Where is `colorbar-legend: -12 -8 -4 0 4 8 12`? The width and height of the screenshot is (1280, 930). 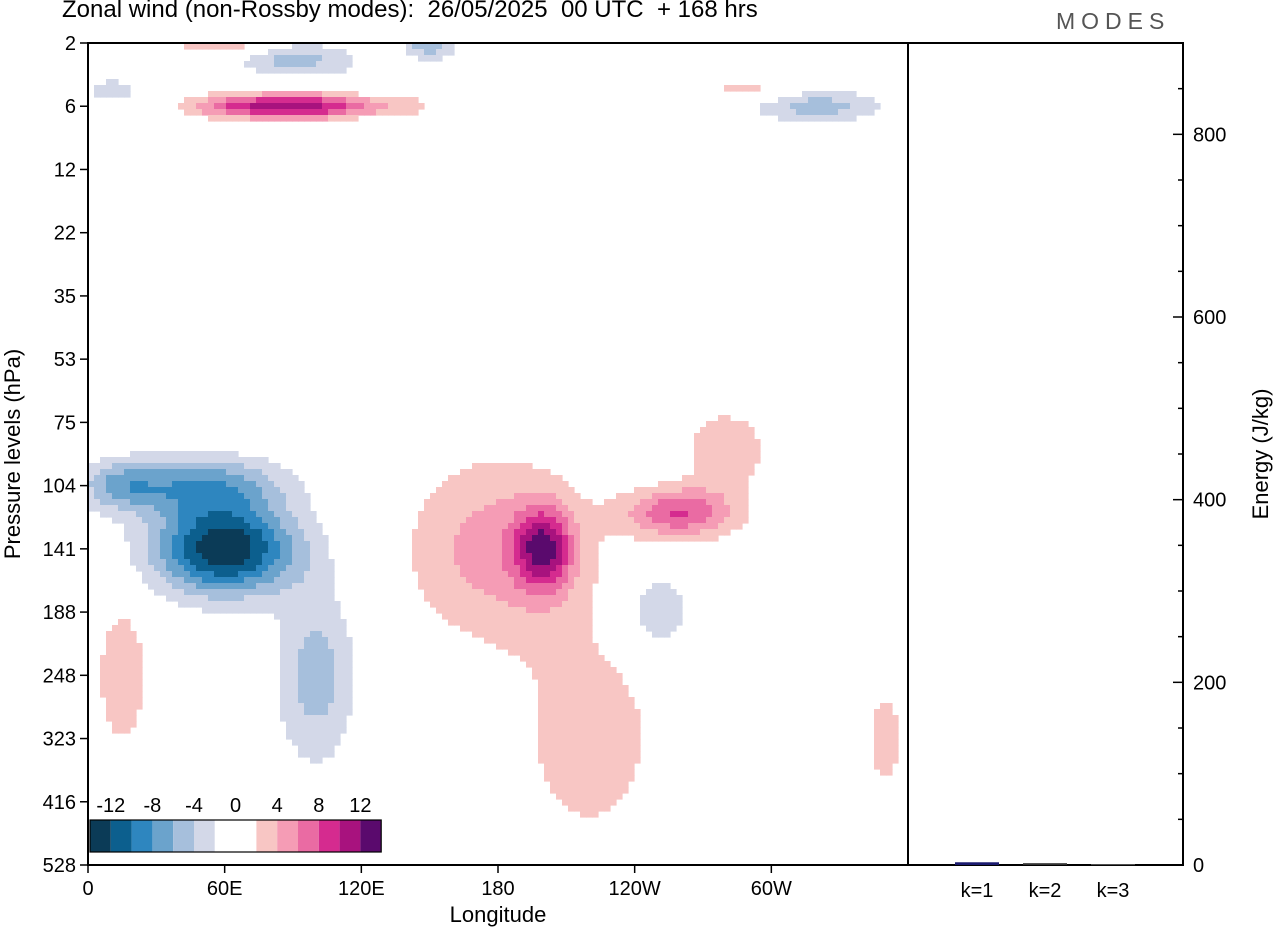
colorbar-legend: -12 -8 -4 0 4 8 12 is located at coordinates (235, 824).